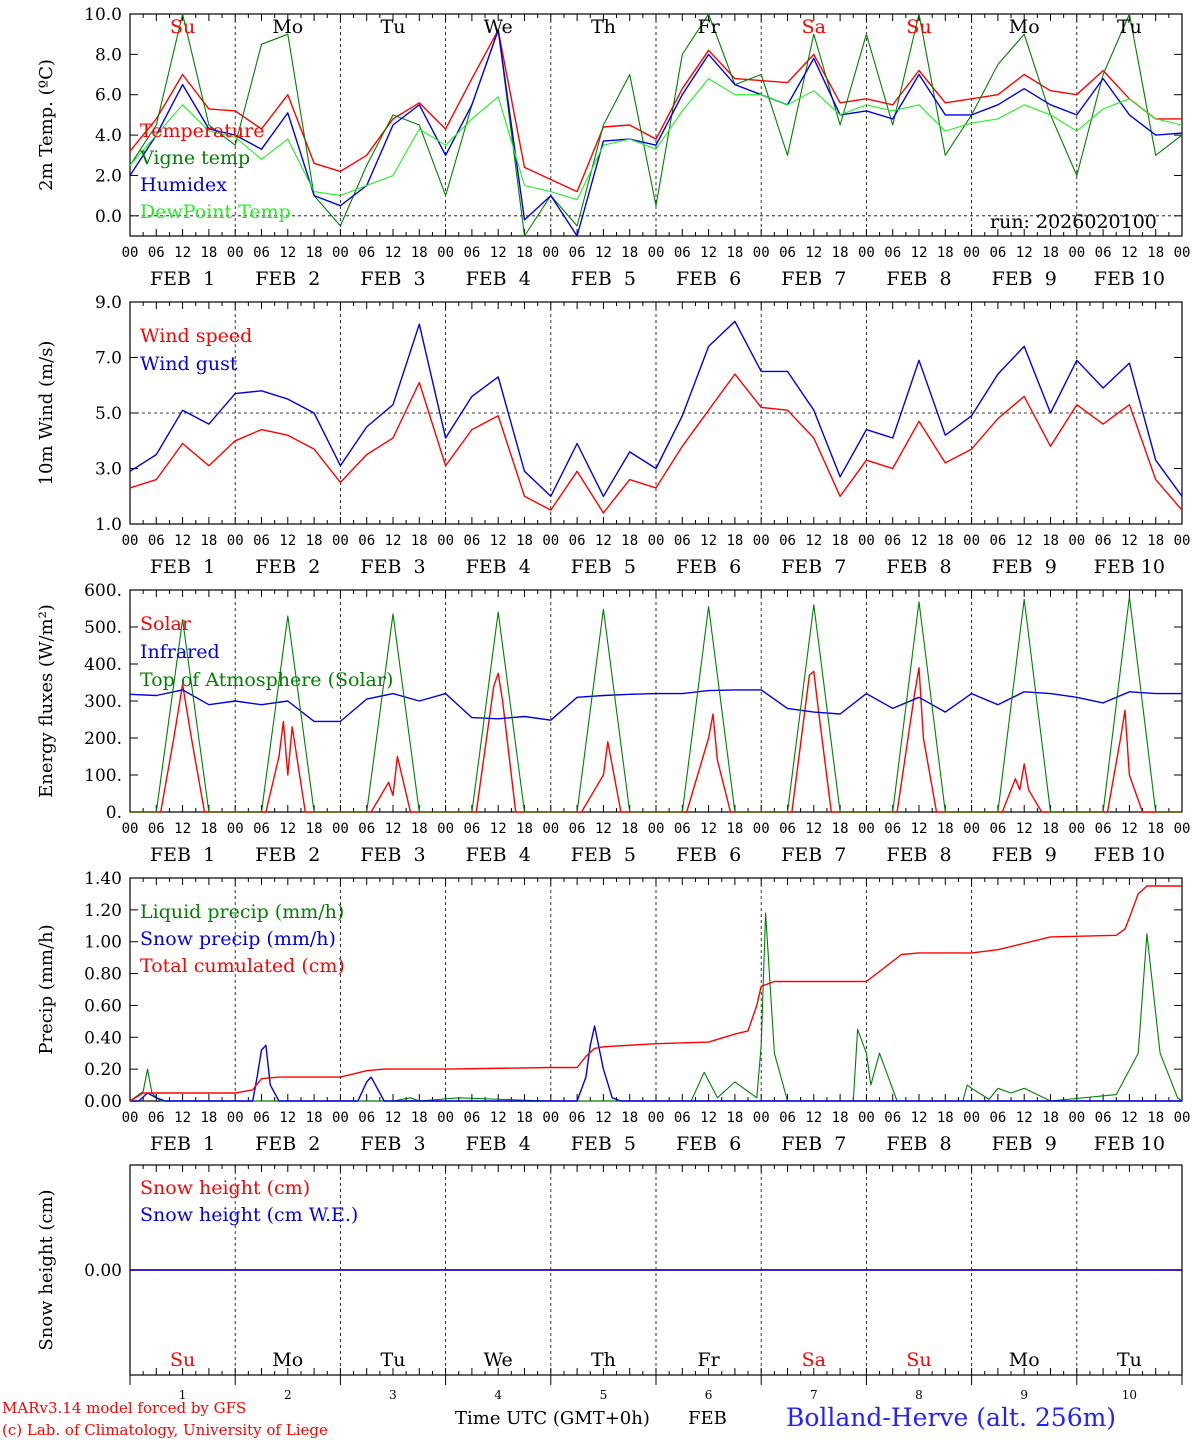 The height and width of the screenshot is (1440, 1194). Describe the element at coordinates (393, 1395) in the screenshot. I see `day-number: 3` at that location.